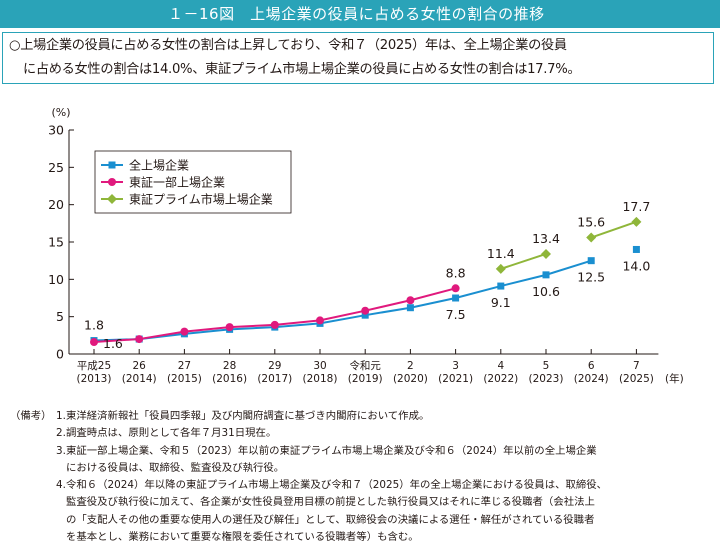 This screenshot has height=552, width=720. Describe the element at coordinates (274, 366) in the screenshot. I see `x-tick-label: 29` at that location.